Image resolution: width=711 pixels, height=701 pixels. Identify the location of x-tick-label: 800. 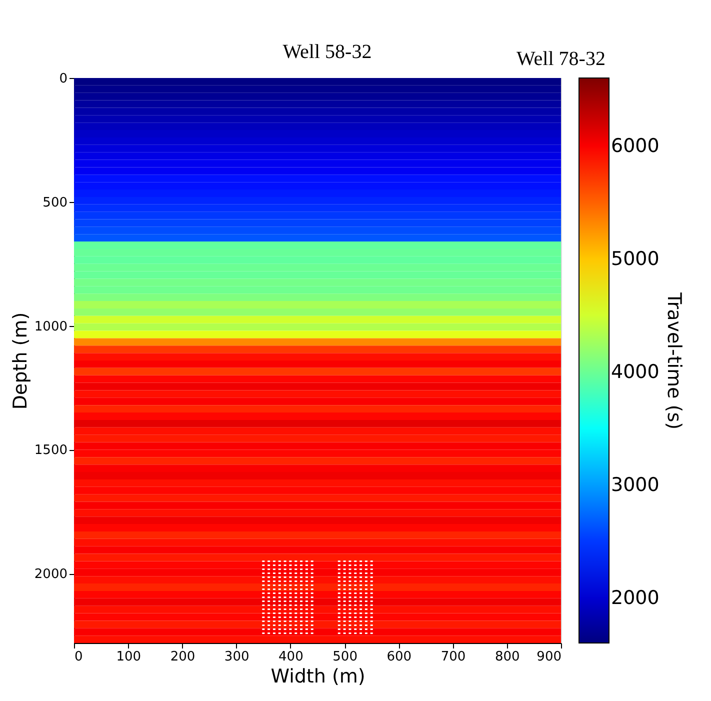
(507, 657).